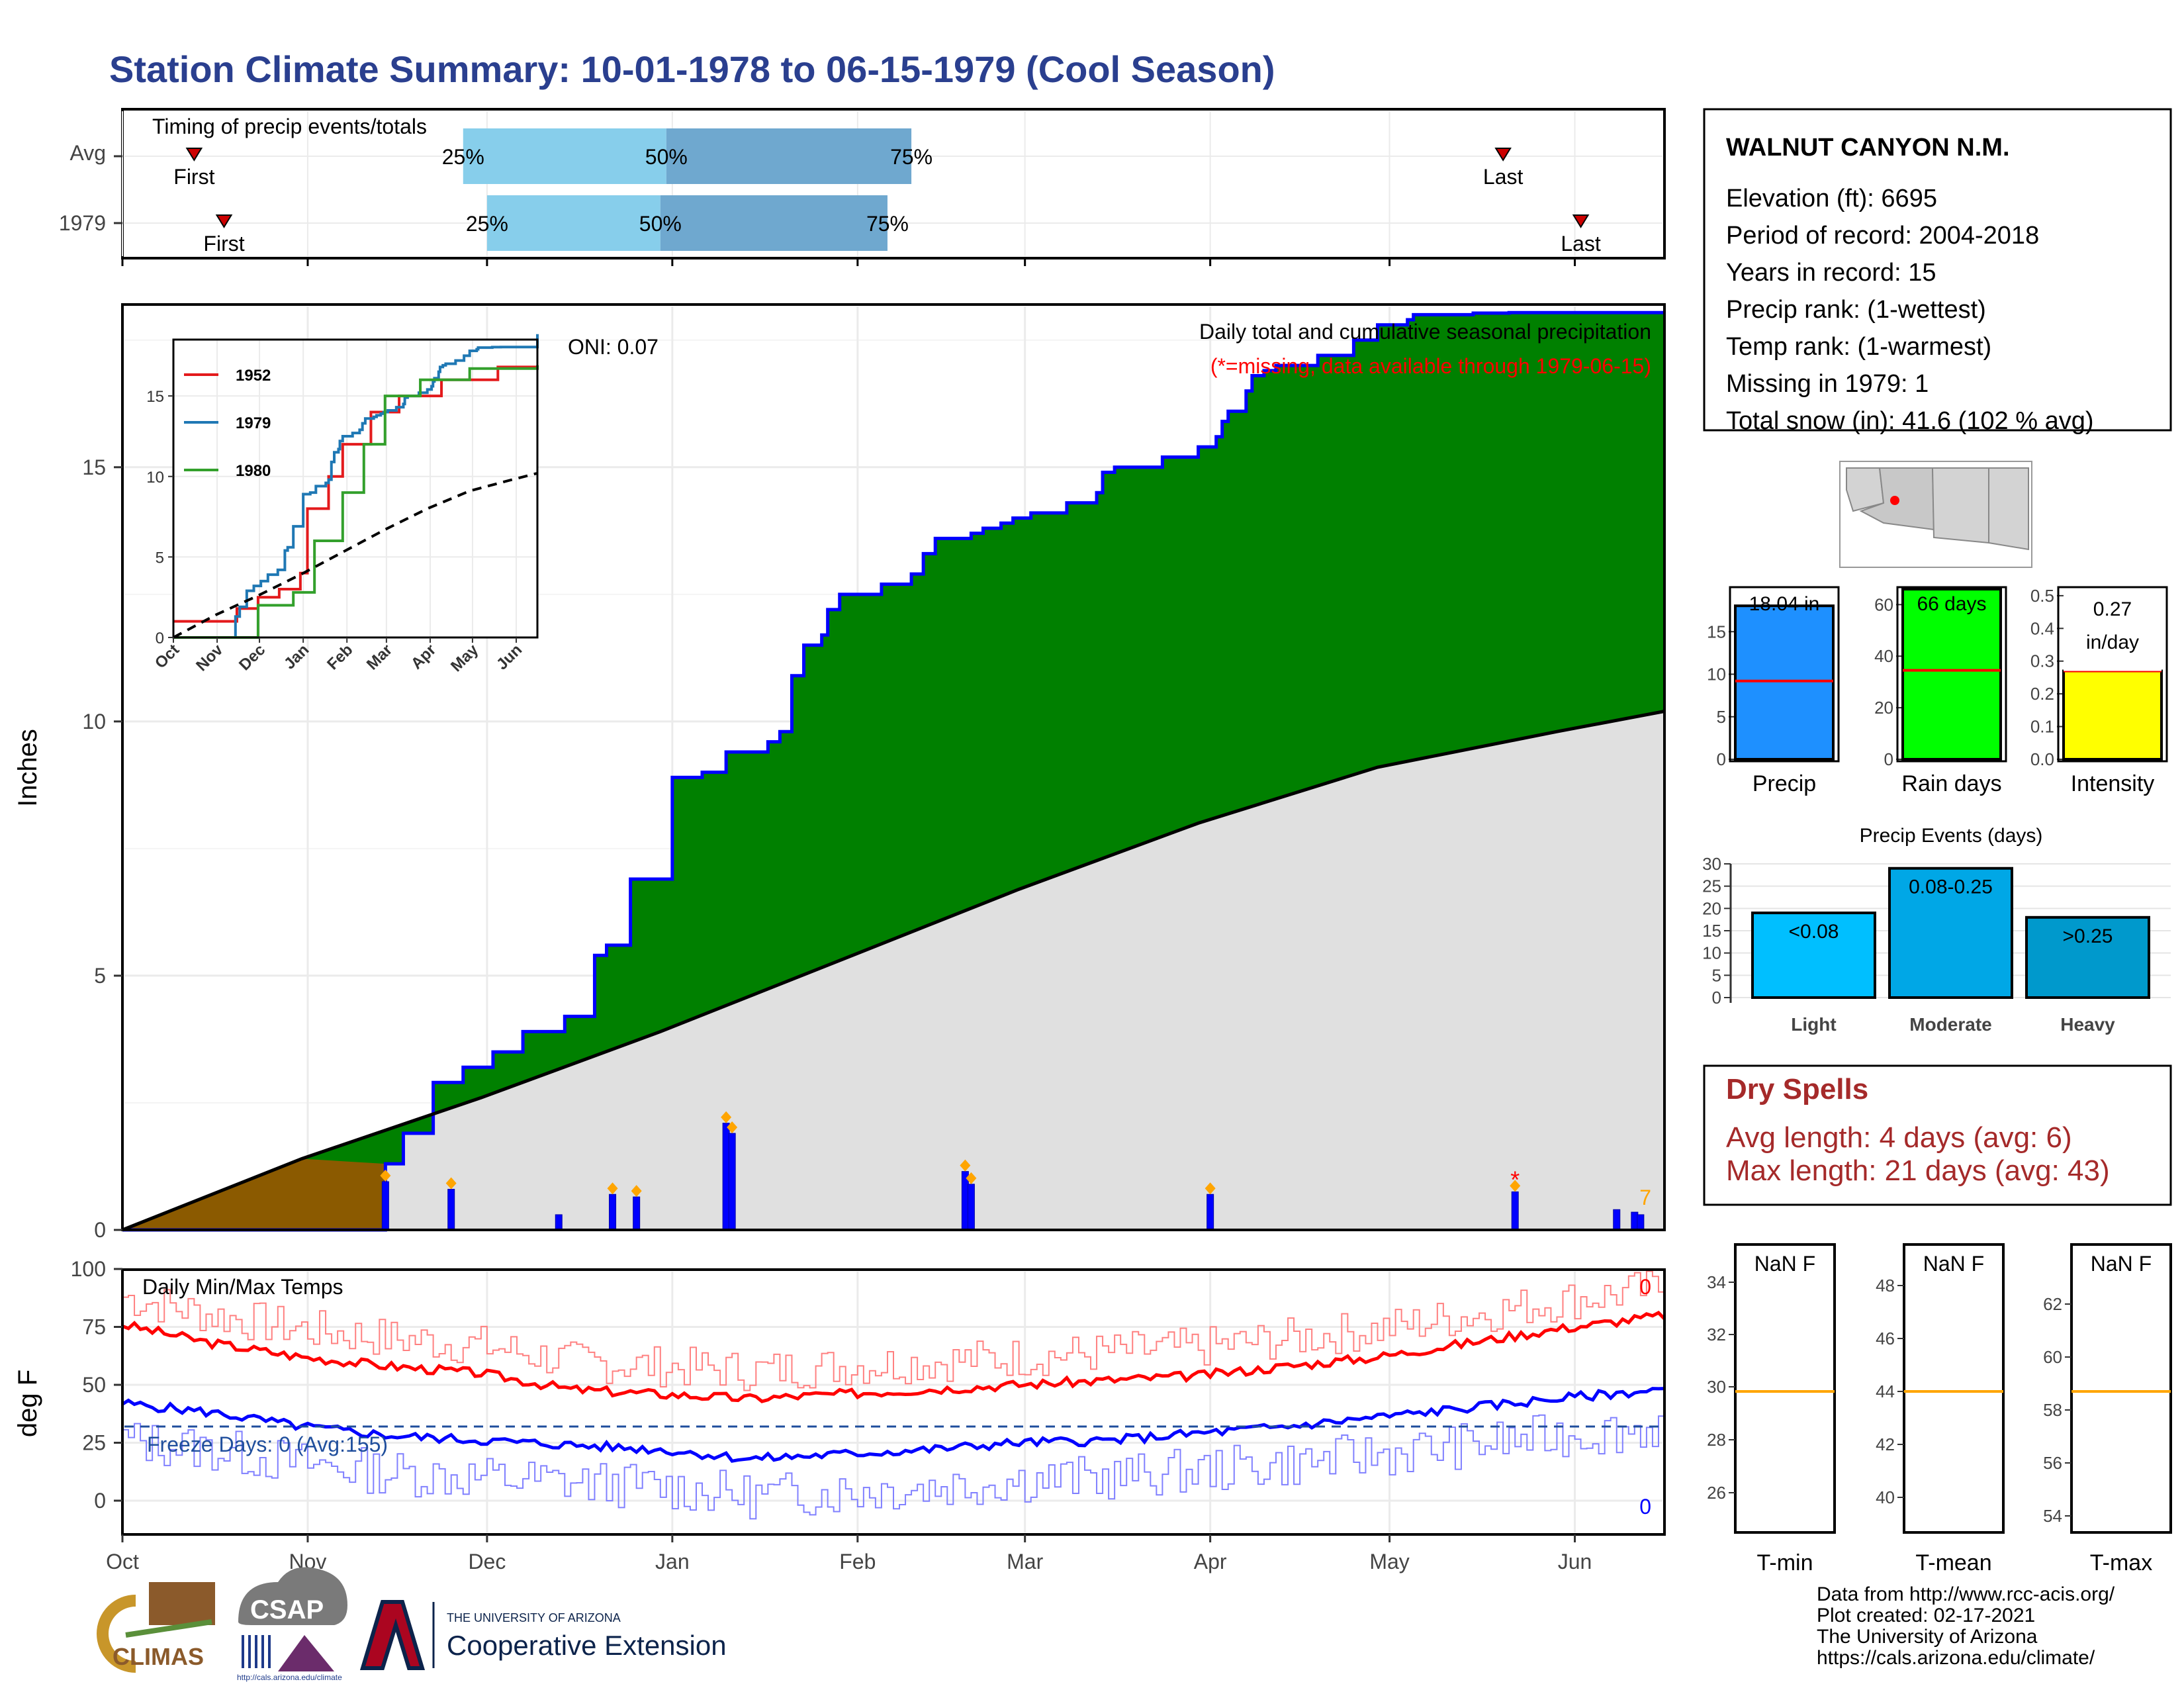 This screenshot has width=2184, height=1688. Describe the element at coordinates (1645, 1197) in the screenshot. I see `missing-count: 7` at that location.